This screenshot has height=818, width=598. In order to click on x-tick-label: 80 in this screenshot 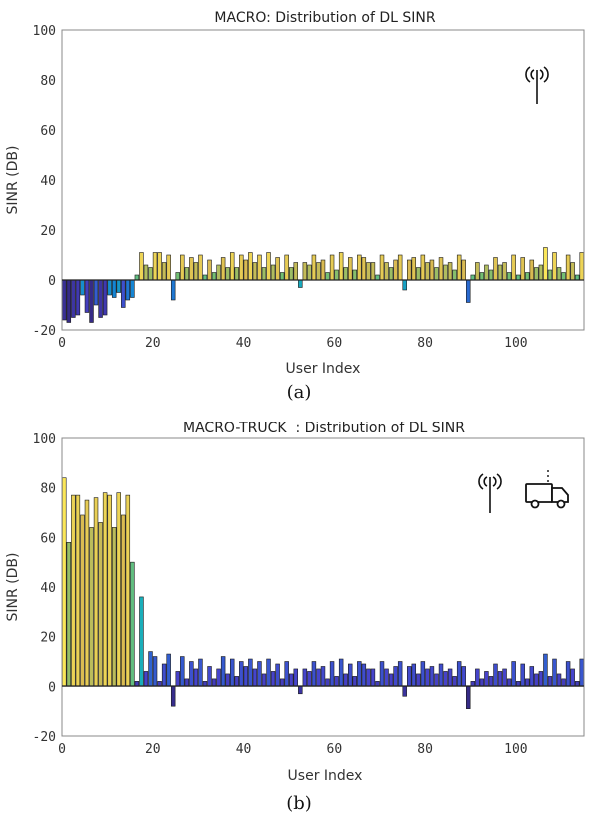, I will do `click(425, 343)`.